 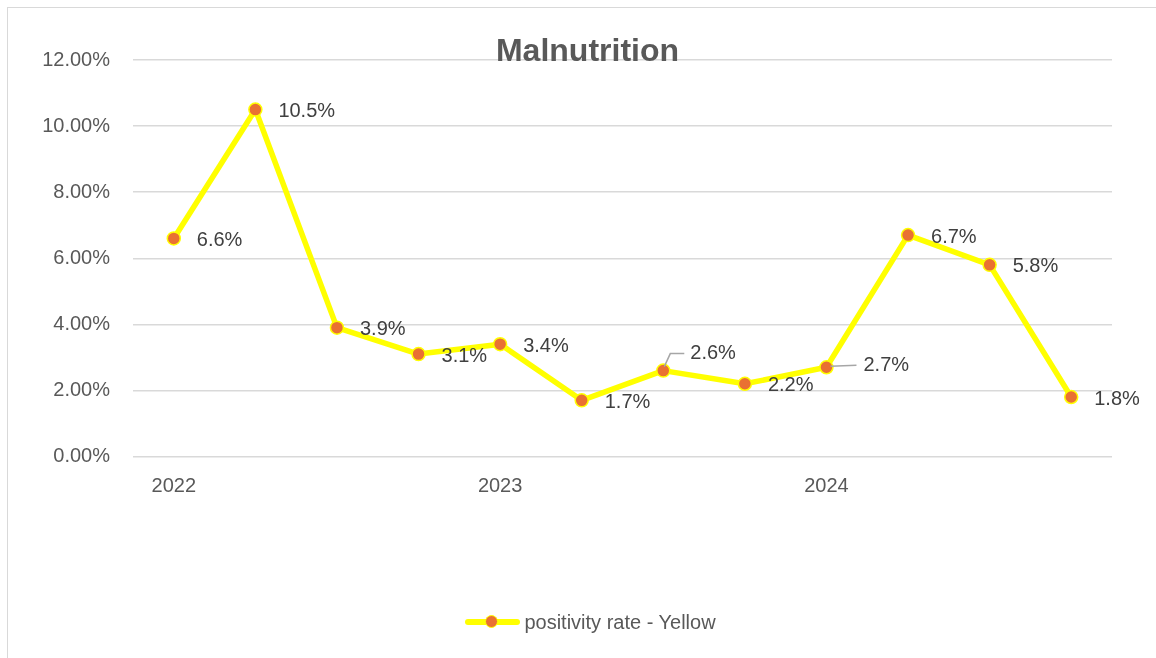 I want to click on y-tick-label: 10.00%, so click(x=76, y=124).